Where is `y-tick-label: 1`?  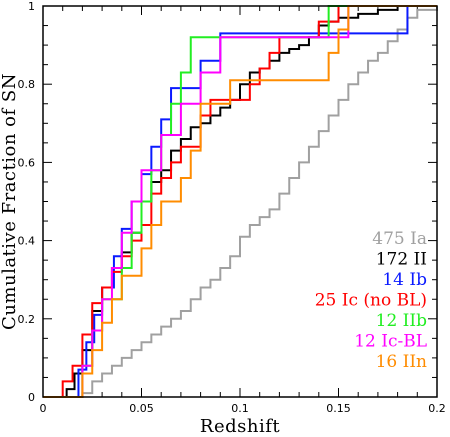
y-tick-label: 1 is located at coordinates (31, 6).